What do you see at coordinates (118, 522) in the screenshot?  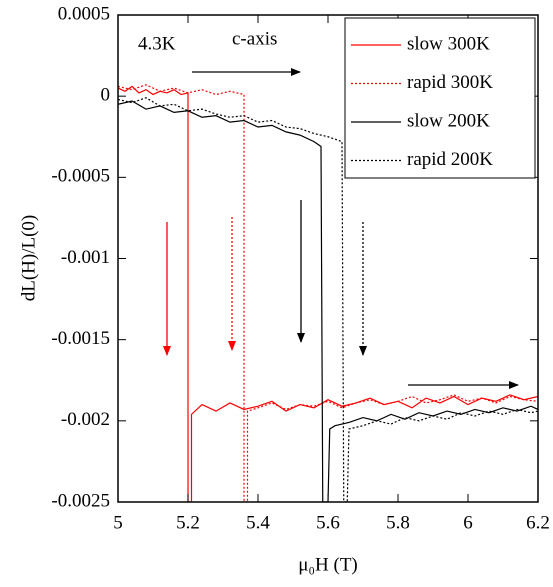 I see `x-tick-label: 5` at bounding box center [118, 522].